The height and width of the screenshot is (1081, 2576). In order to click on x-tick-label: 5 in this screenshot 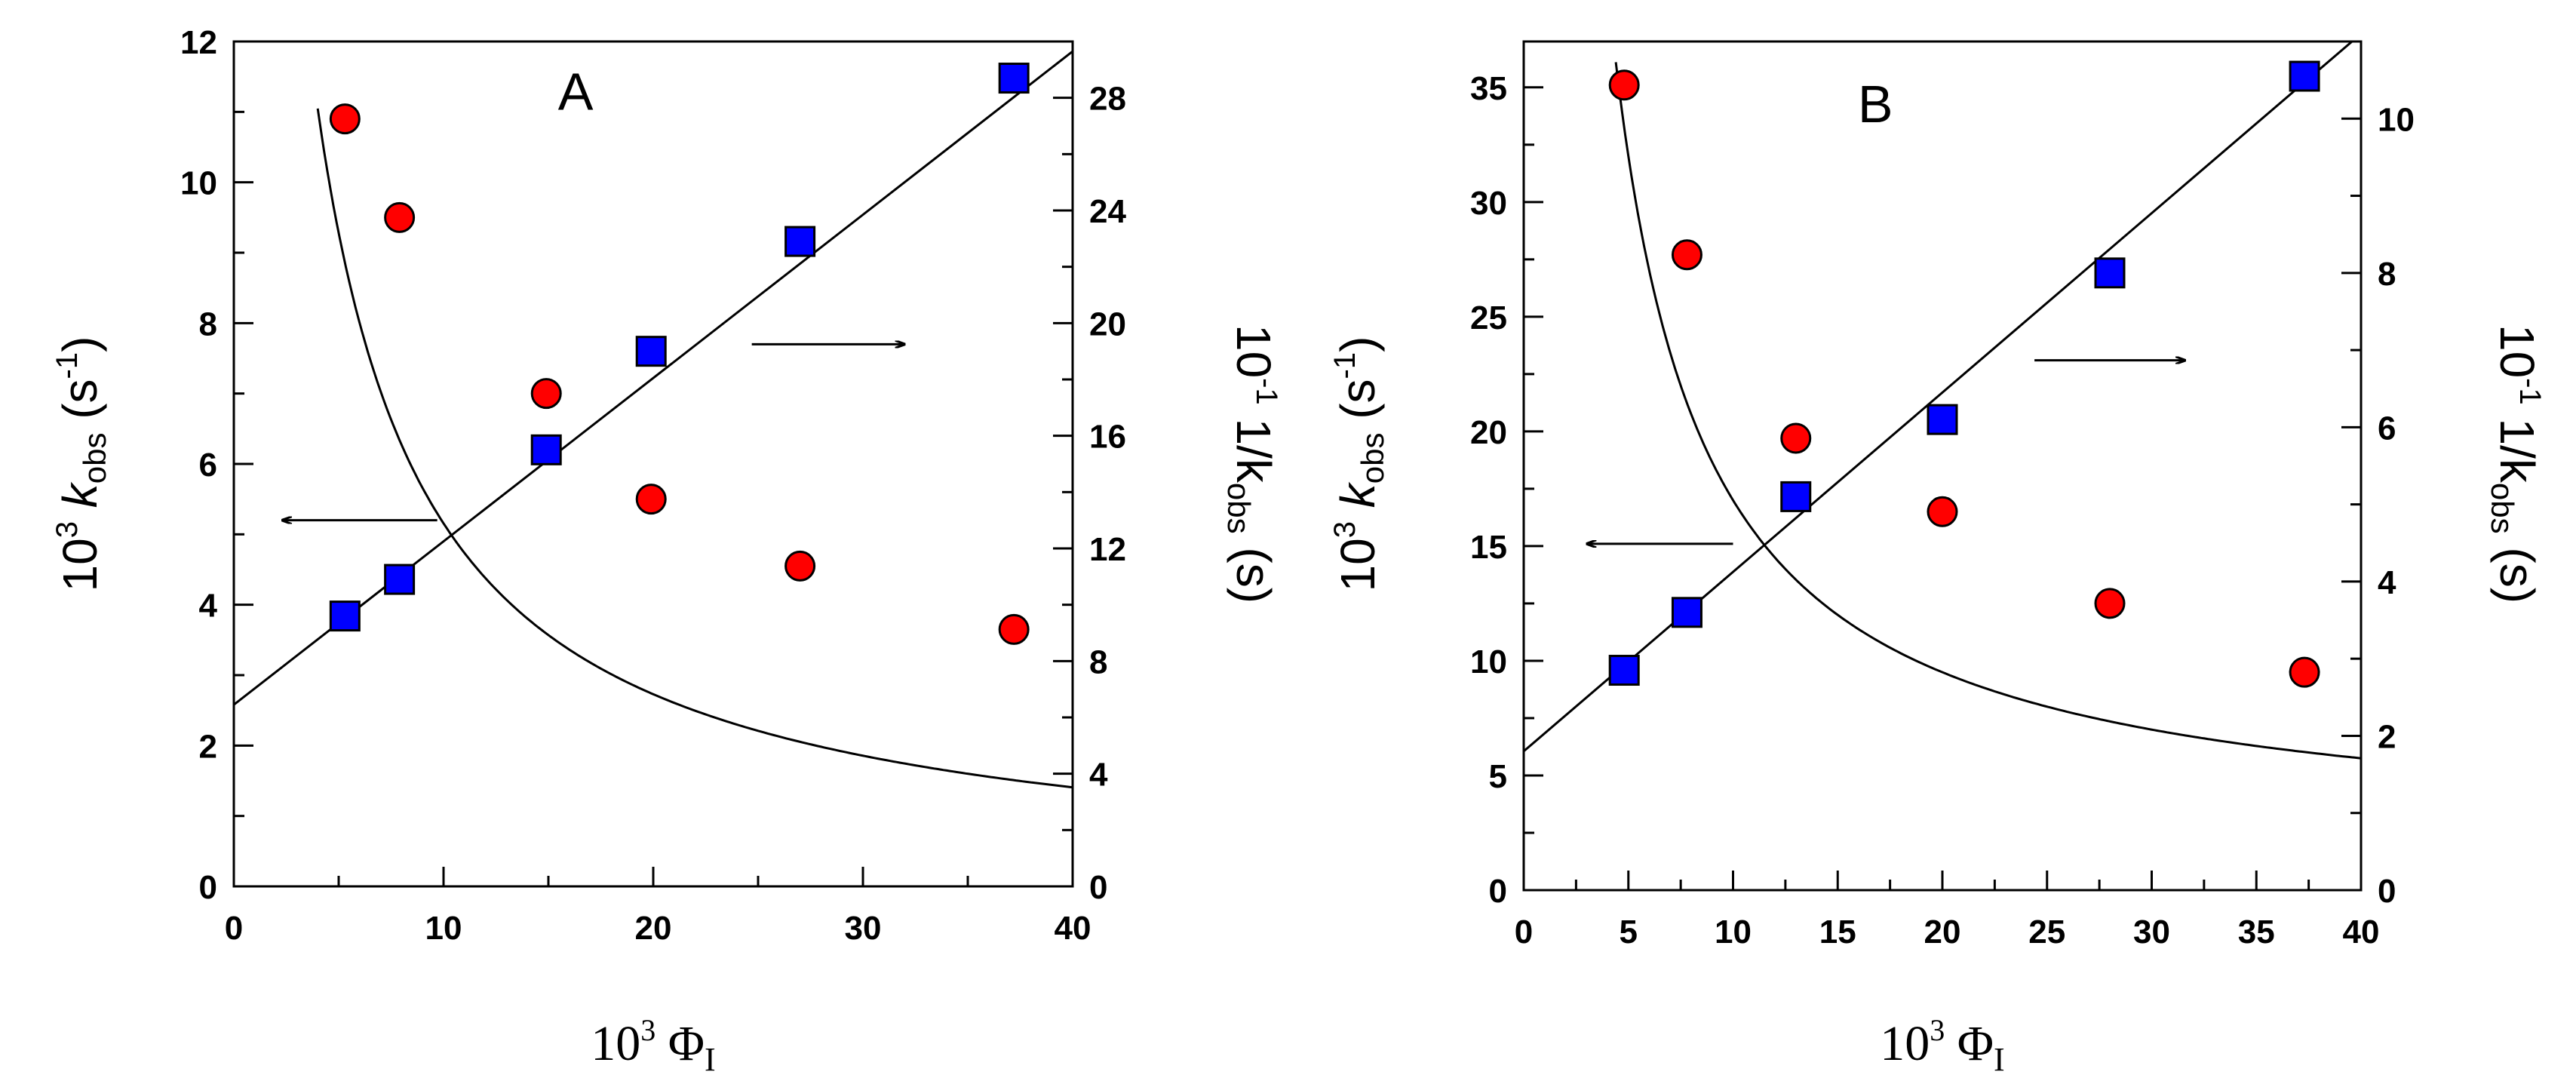, I will do `click(1629, 932)`.